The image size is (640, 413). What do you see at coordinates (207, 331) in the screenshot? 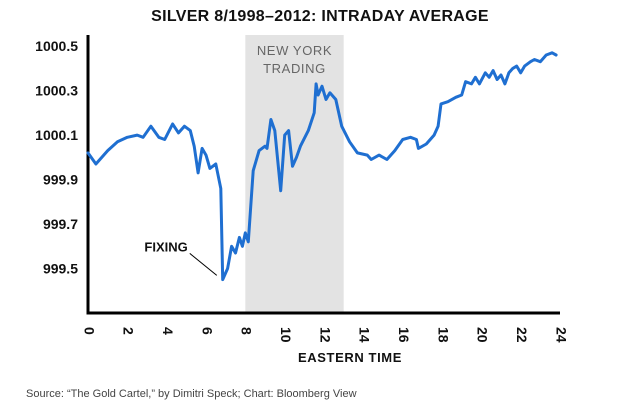
I see `x-tick-label: 6` at bounding box center [207, 331].